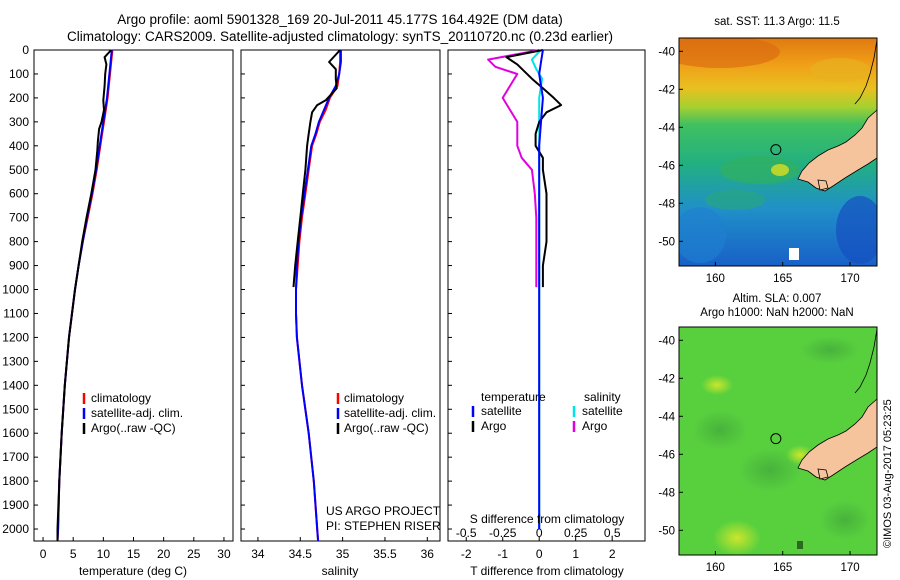 The image size is (900, 580). Describe the element at coordinates (777, 299) in the screenshot. I see `sla-map-title-line1: Altim. SLA: 0.007` at that location.